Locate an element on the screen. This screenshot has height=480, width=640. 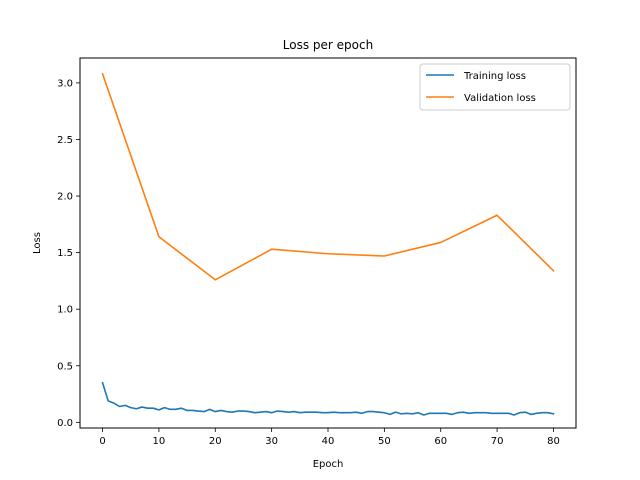
x-tick-label: 0 is located at coordinates (102, 441).